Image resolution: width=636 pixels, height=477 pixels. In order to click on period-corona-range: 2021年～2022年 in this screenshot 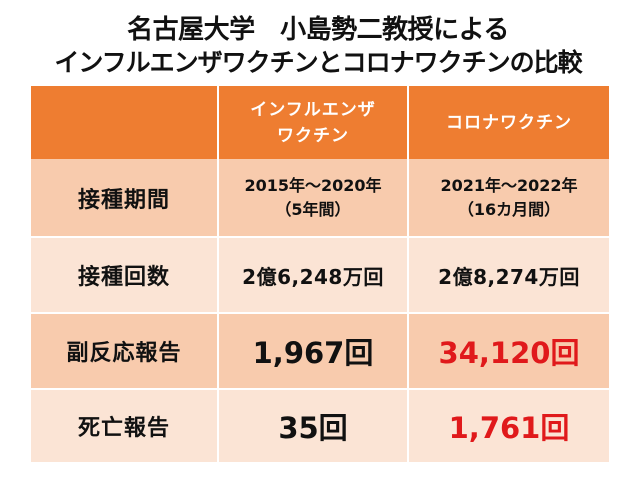, I will do `click(509, 185)`.